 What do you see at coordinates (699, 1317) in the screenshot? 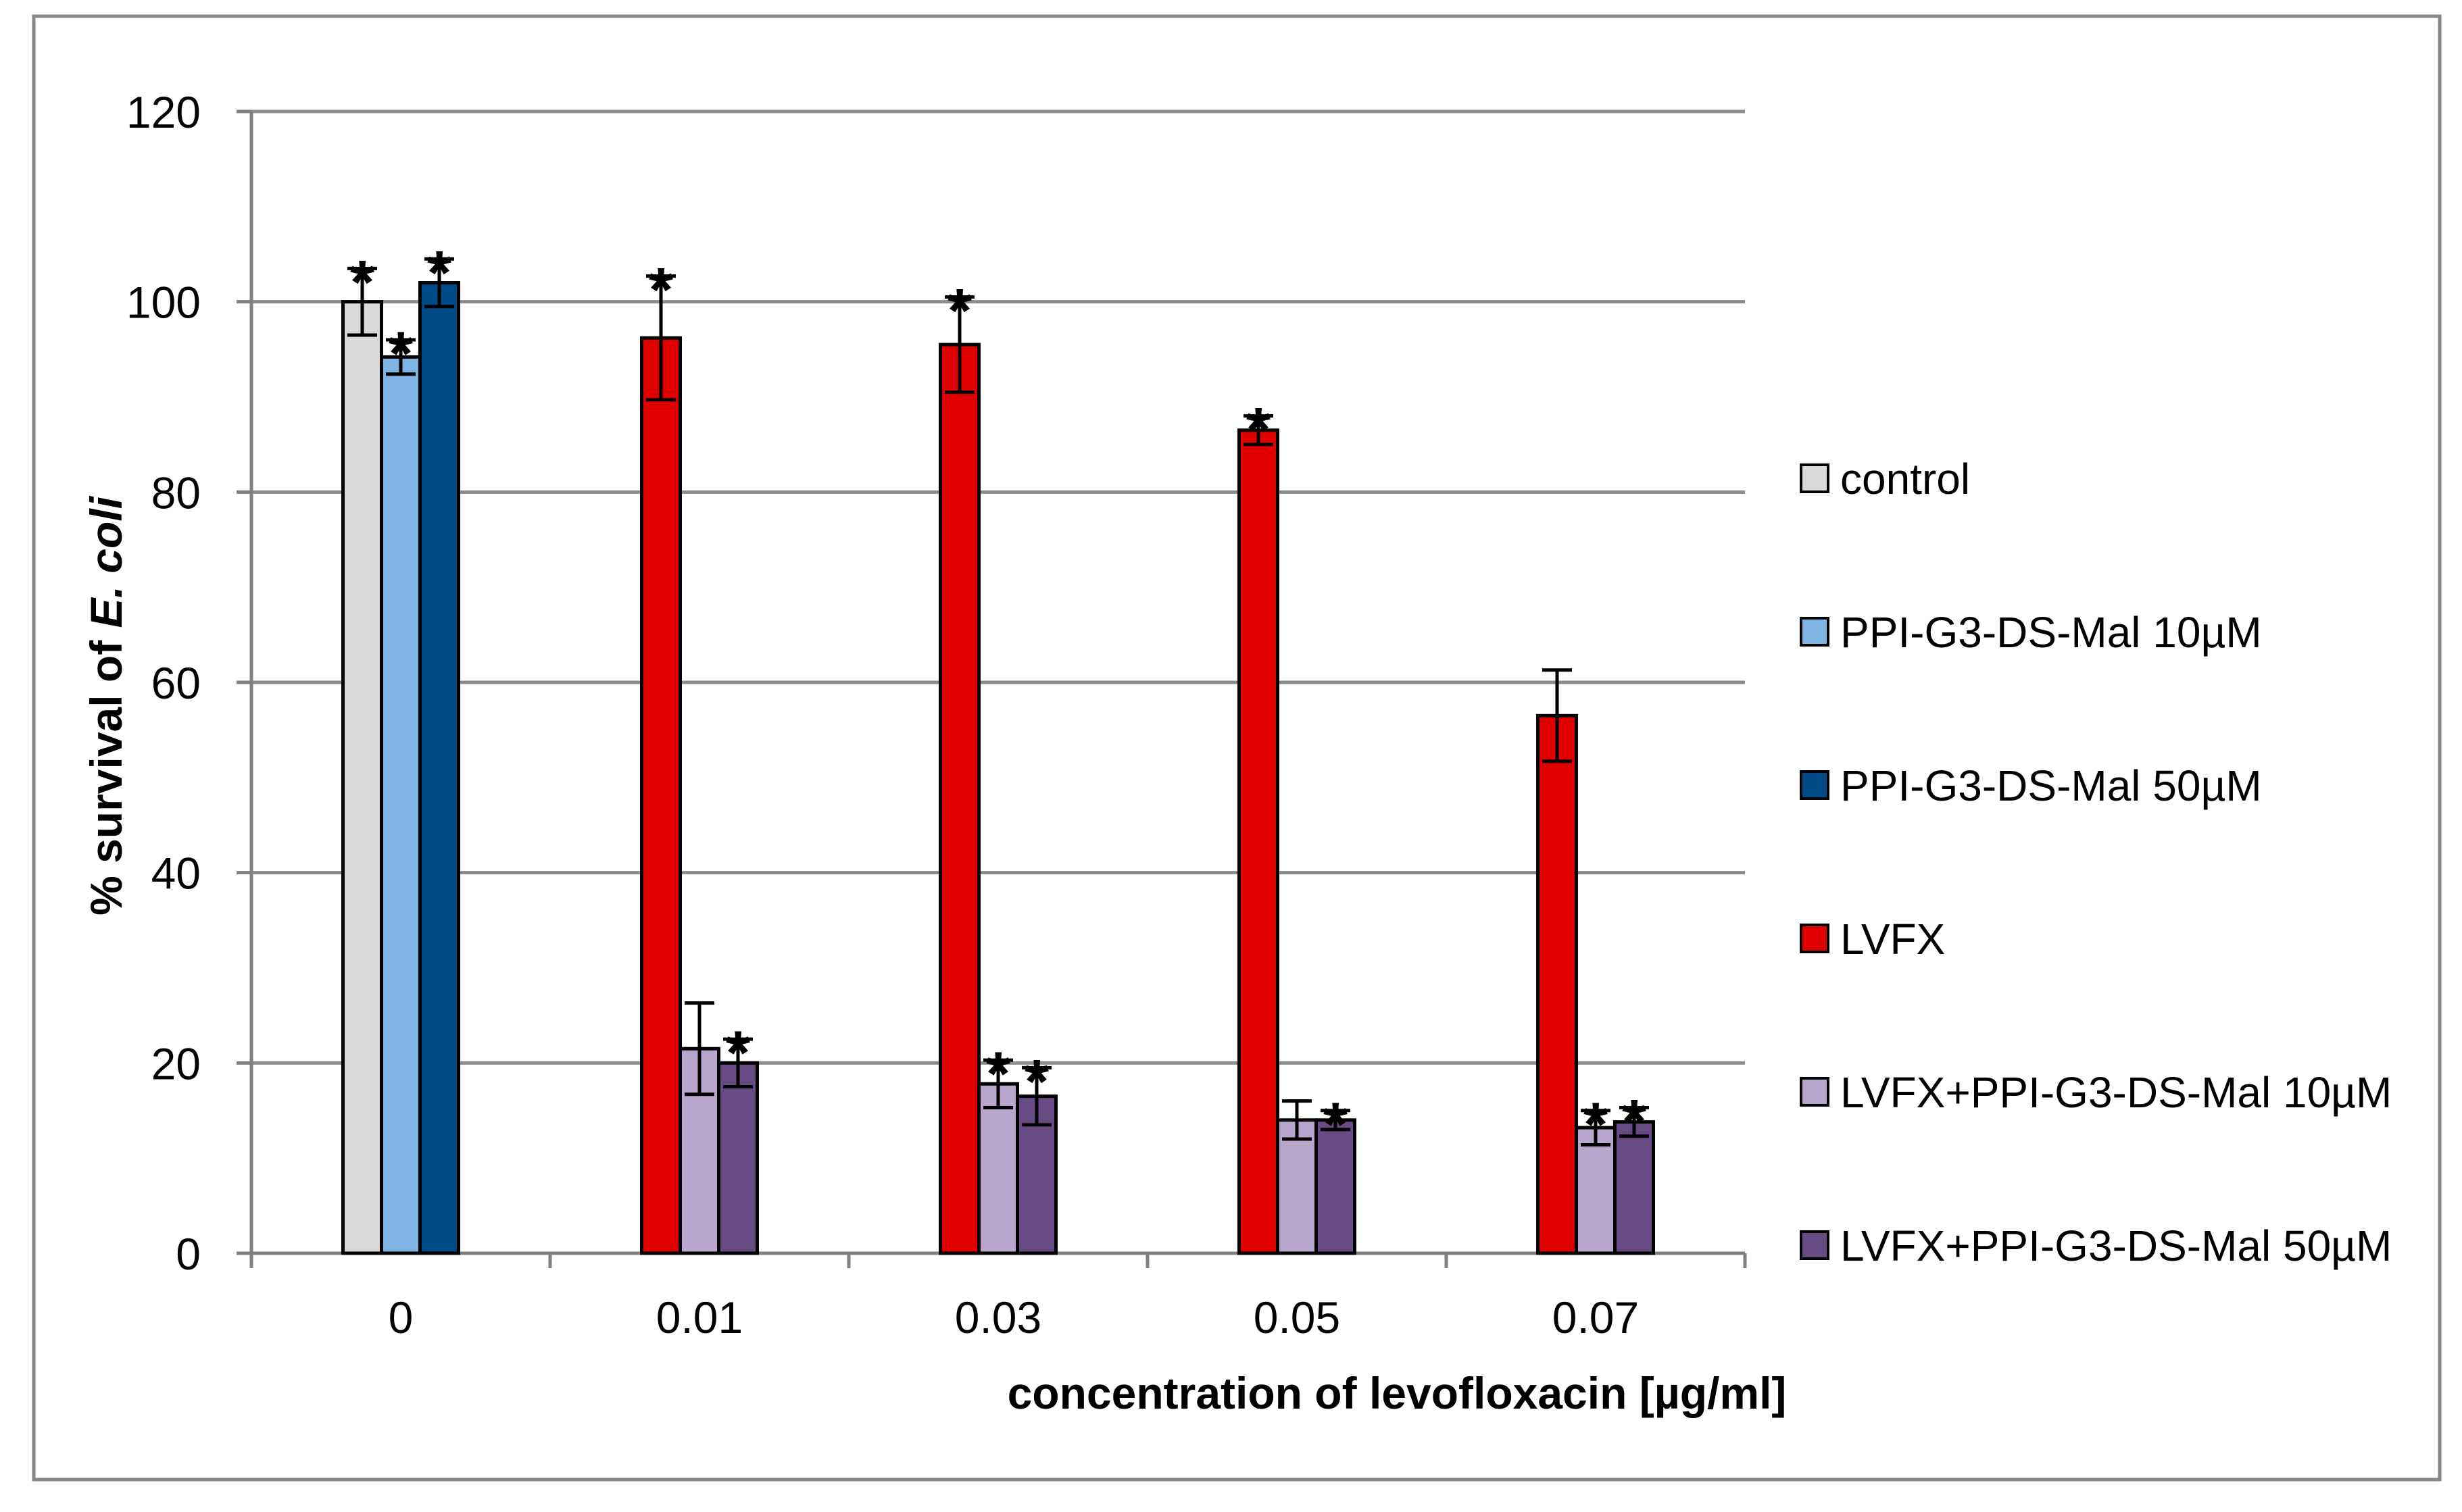
I see `x-tick-label: 0.01` at bounding box center [699, 1317].